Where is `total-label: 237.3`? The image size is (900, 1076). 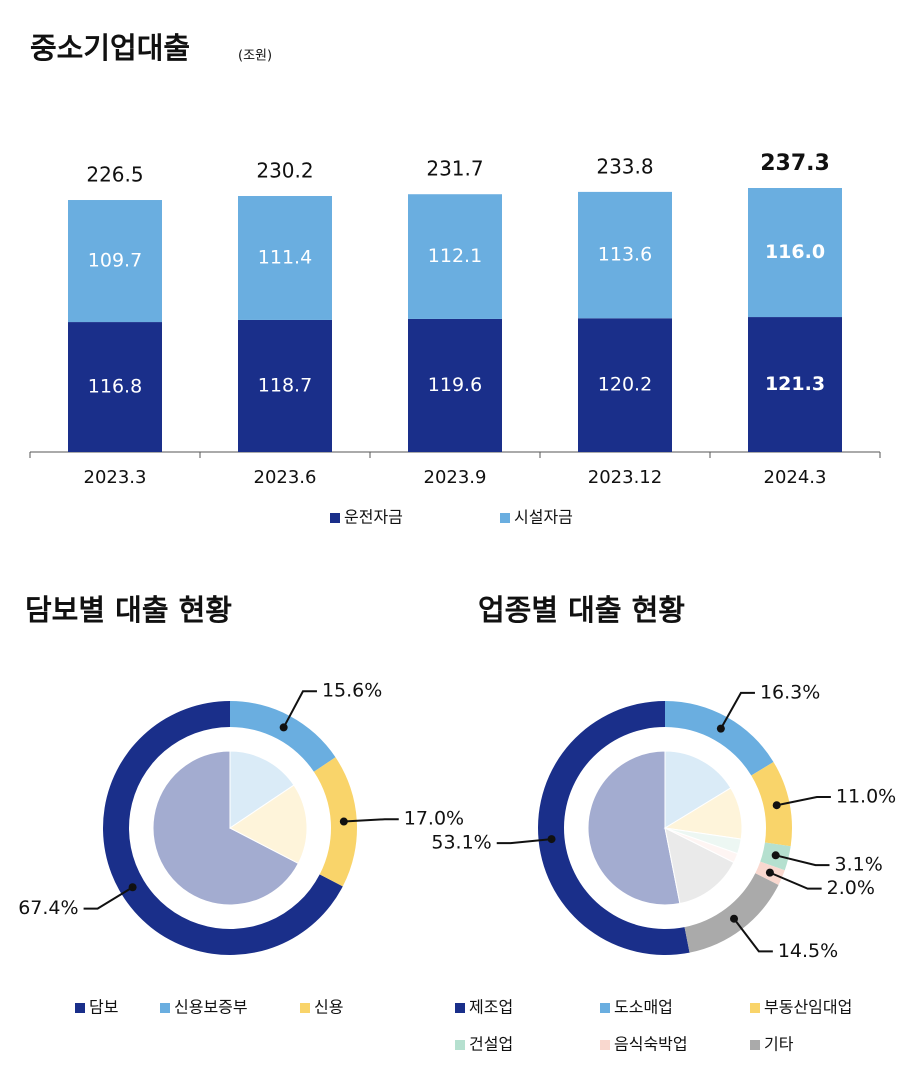
total-label: 237.3 is located at coordinates (795, 163).